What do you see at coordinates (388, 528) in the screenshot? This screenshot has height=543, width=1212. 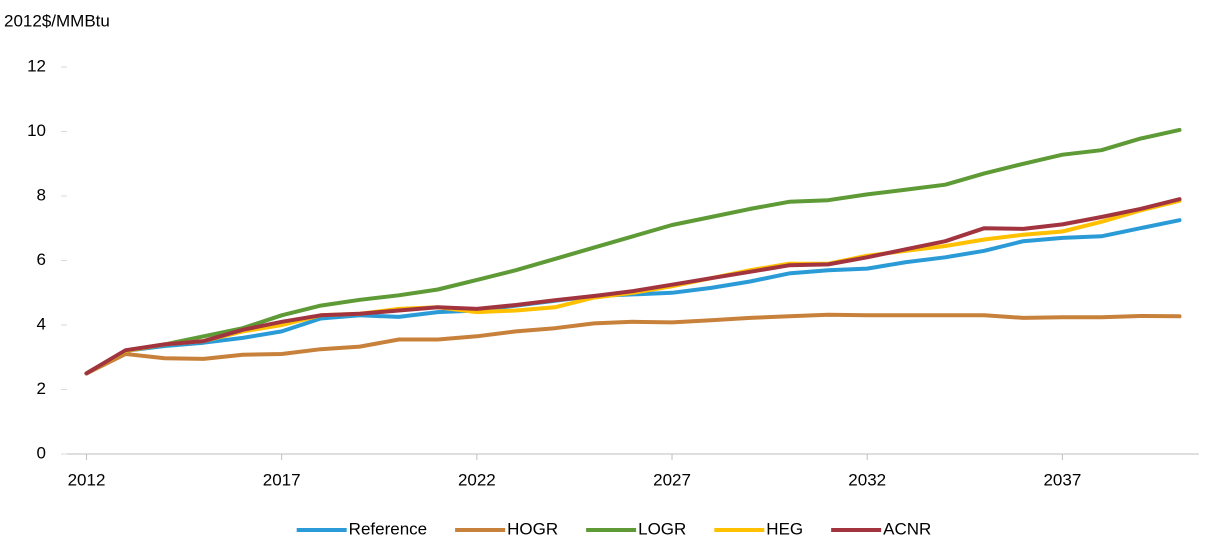 I see `legend-label: Reference` at bounding box center [388, 528].